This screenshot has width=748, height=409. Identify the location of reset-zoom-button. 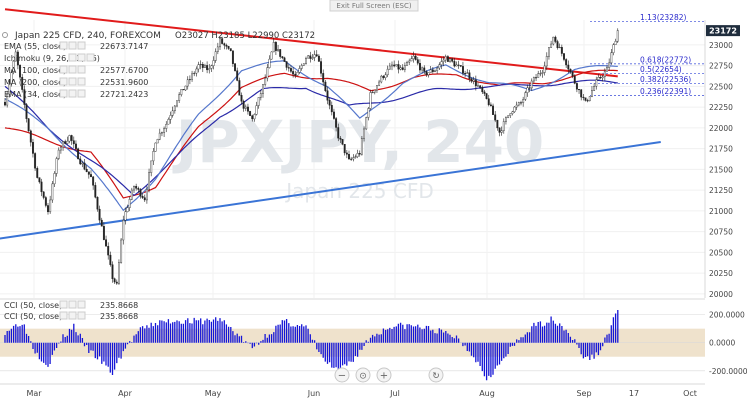
(363, 375).